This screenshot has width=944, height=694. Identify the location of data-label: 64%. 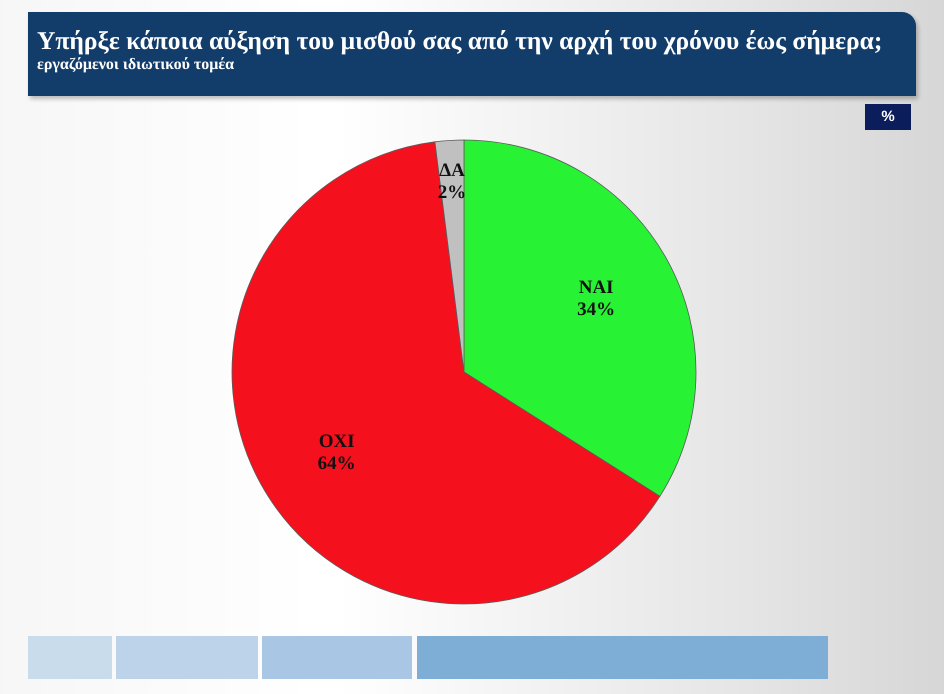
(336, 463).